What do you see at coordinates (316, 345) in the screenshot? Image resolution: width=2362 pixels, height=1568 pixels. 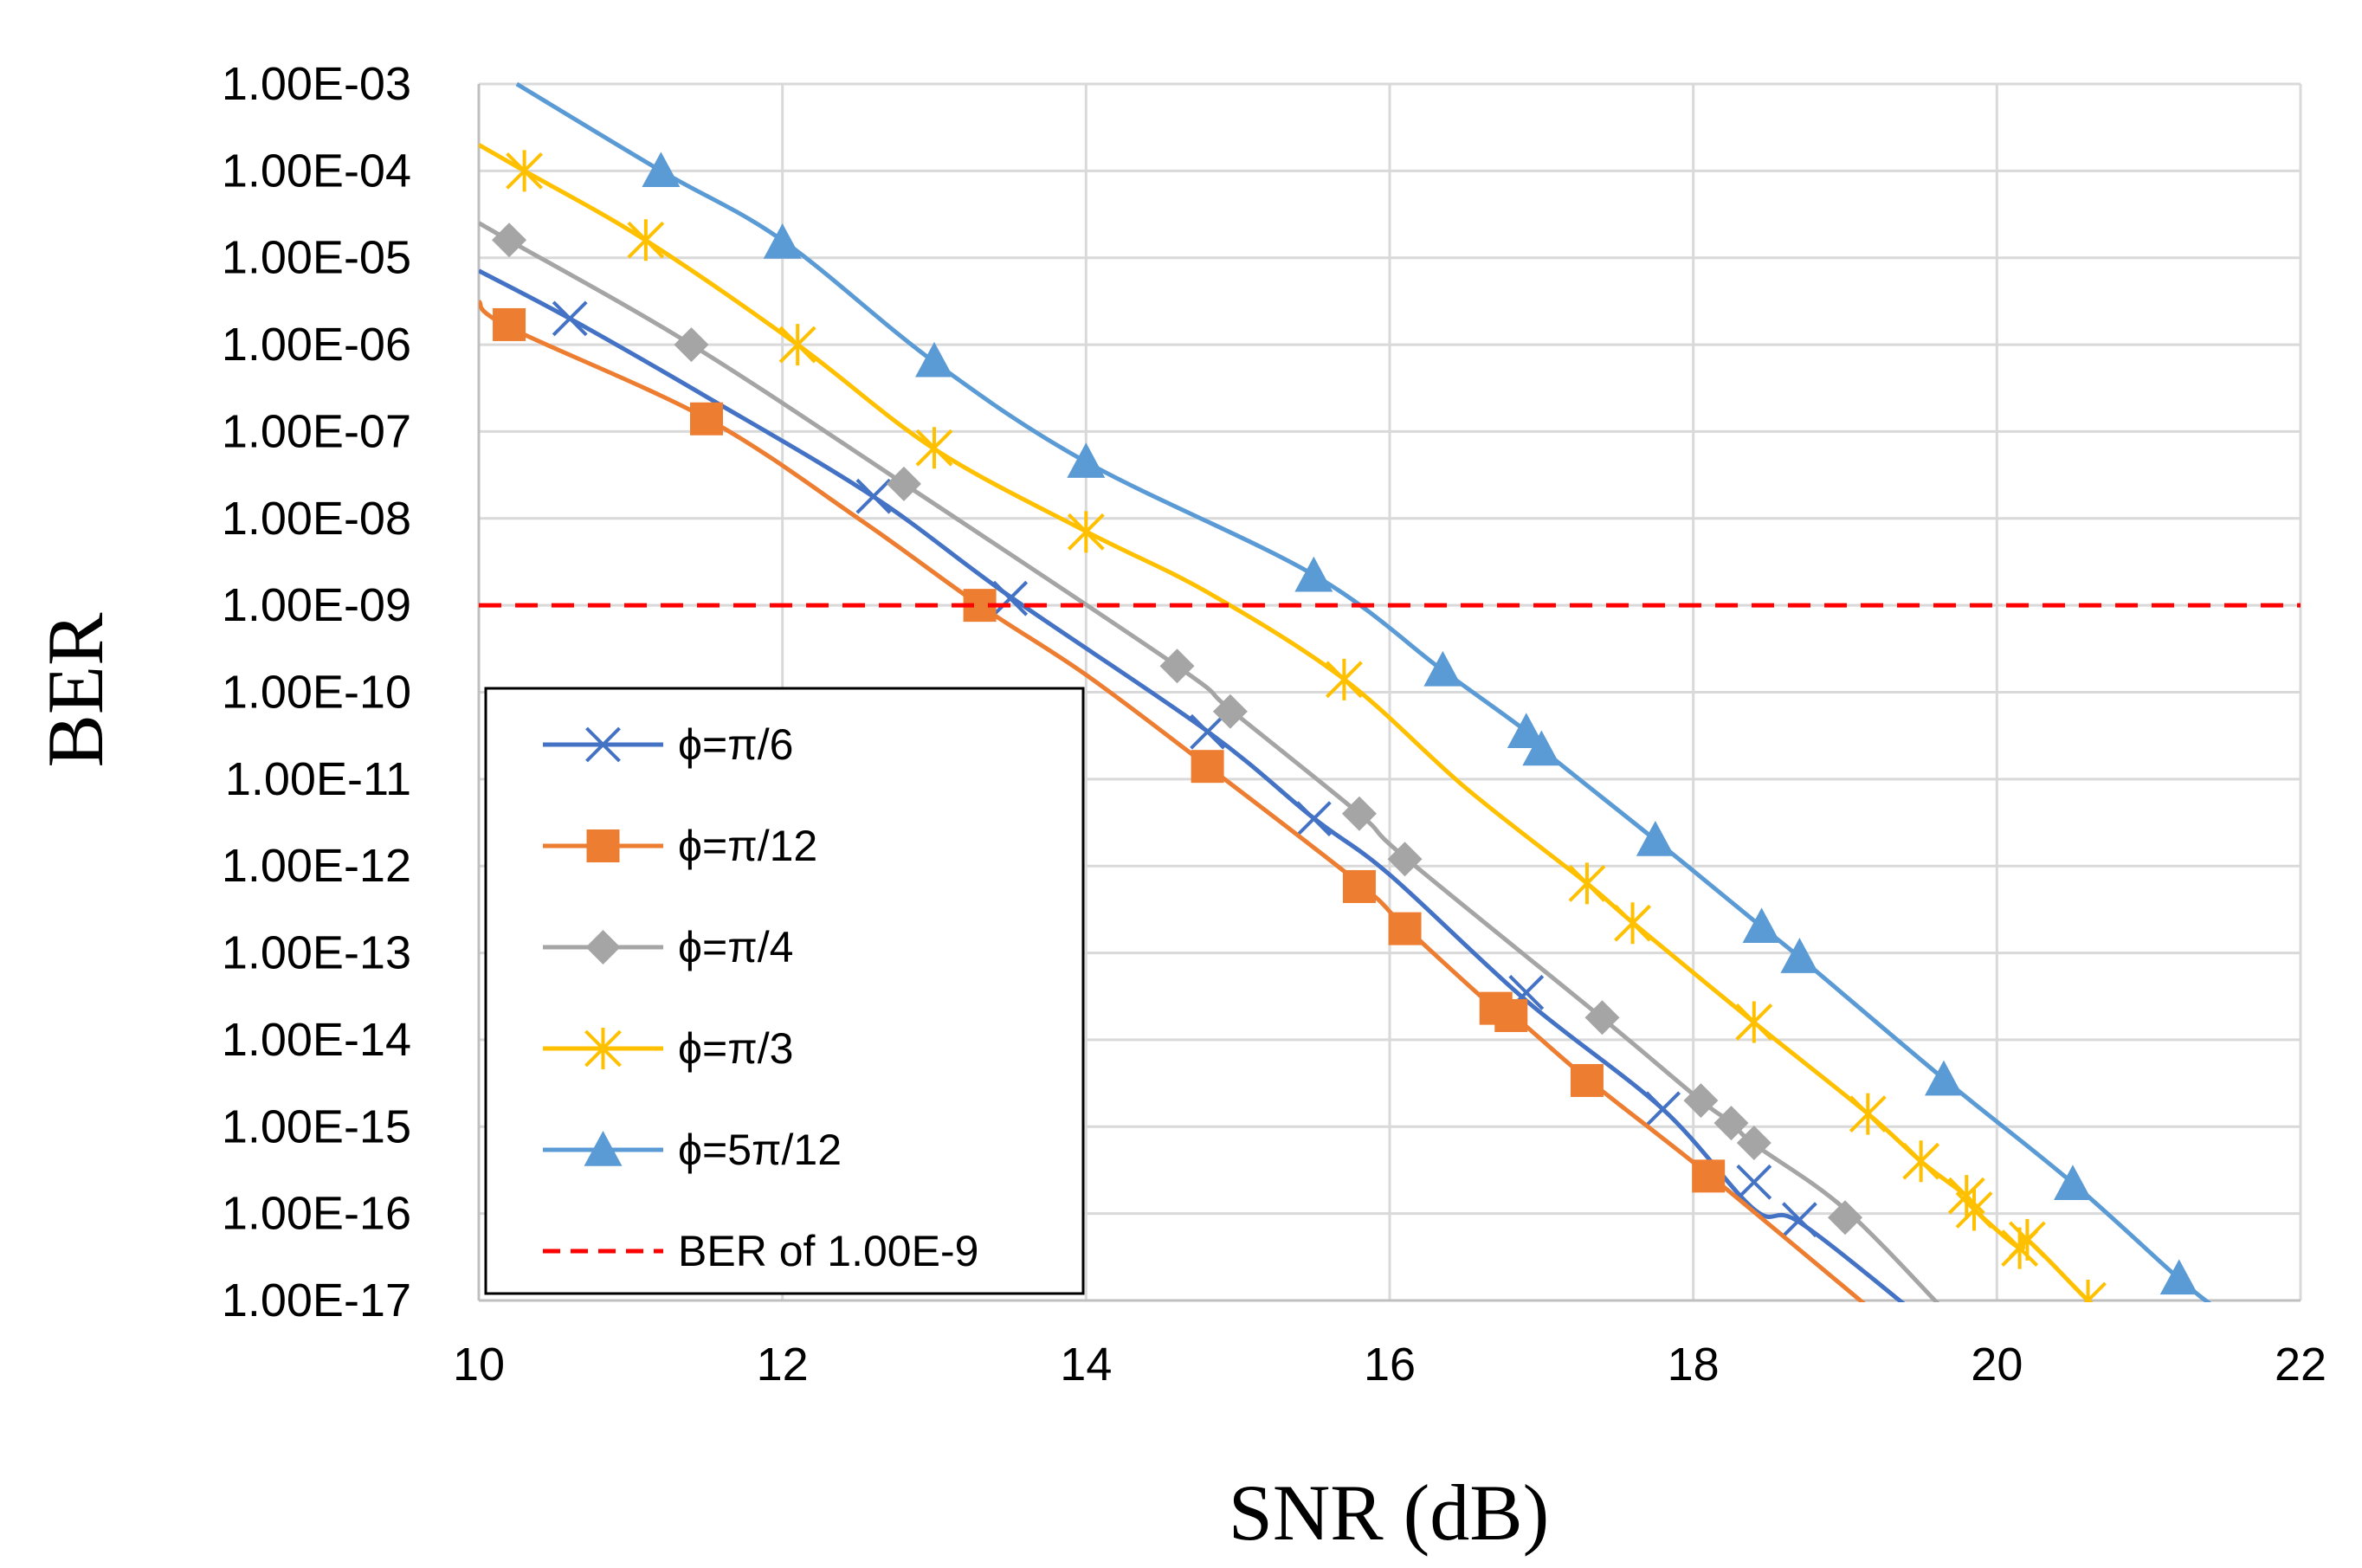 I see `y-tick-label: 1.00E-06` at bounding box center [316, 345].